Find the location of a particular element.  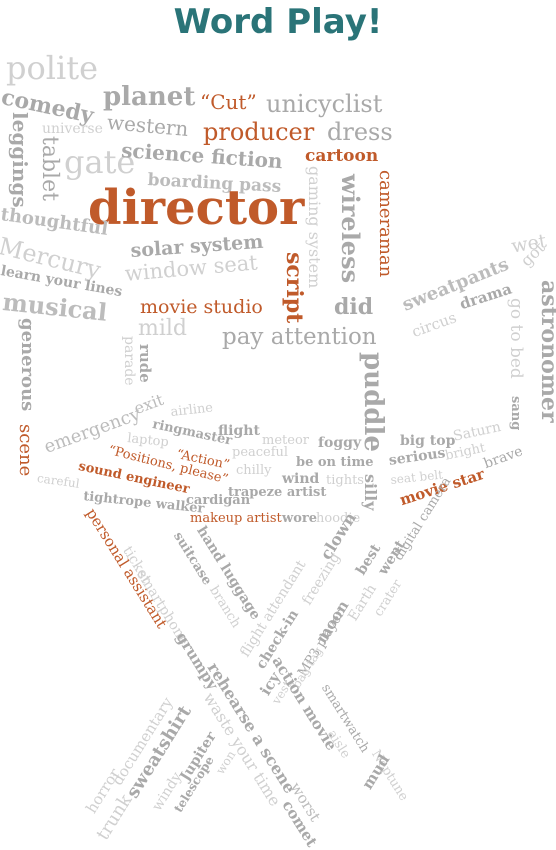

word-circus: circus is located at coordinates (434, 325).